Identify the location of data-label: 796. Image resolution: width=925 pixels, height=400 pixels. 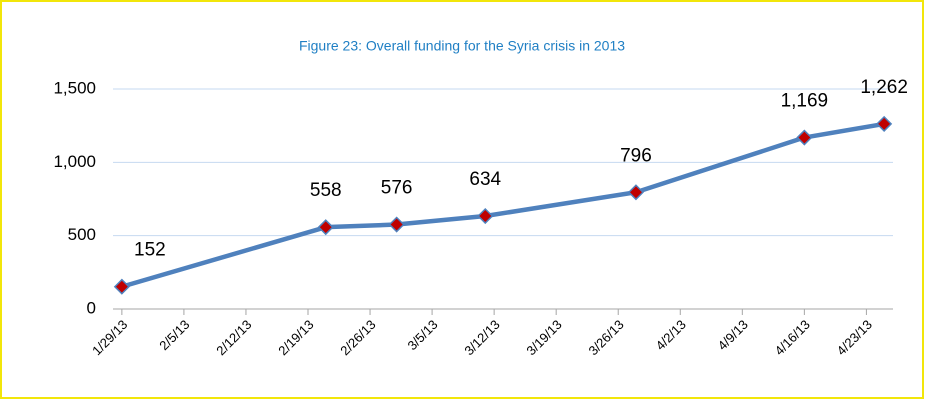
(636, 155).